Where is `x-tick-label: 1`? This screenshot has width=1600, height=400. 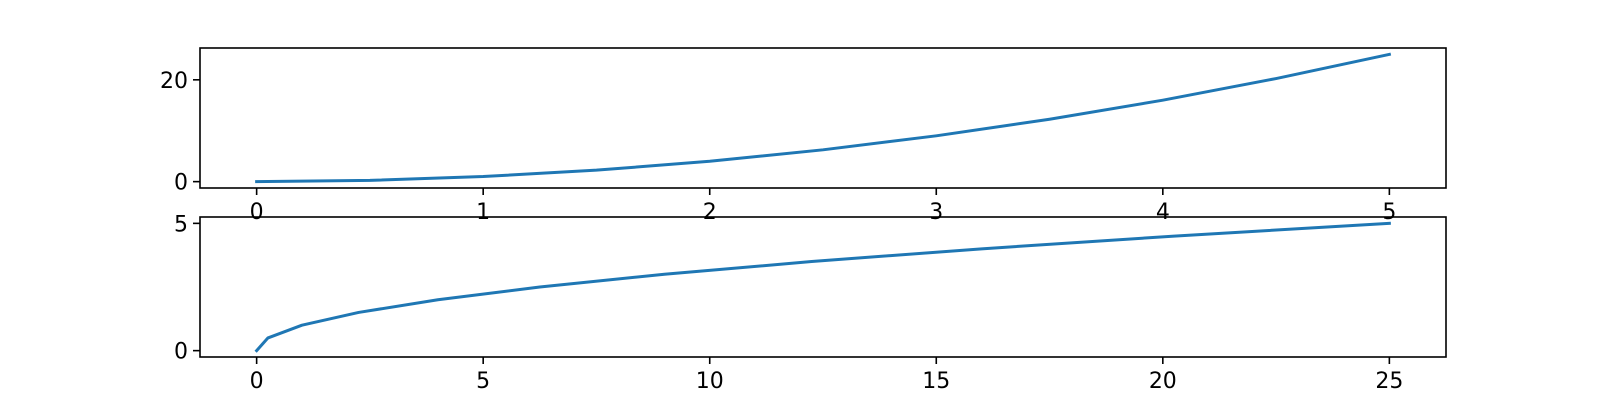
x-tick-label: 1 is located at coordinates (483, 212).